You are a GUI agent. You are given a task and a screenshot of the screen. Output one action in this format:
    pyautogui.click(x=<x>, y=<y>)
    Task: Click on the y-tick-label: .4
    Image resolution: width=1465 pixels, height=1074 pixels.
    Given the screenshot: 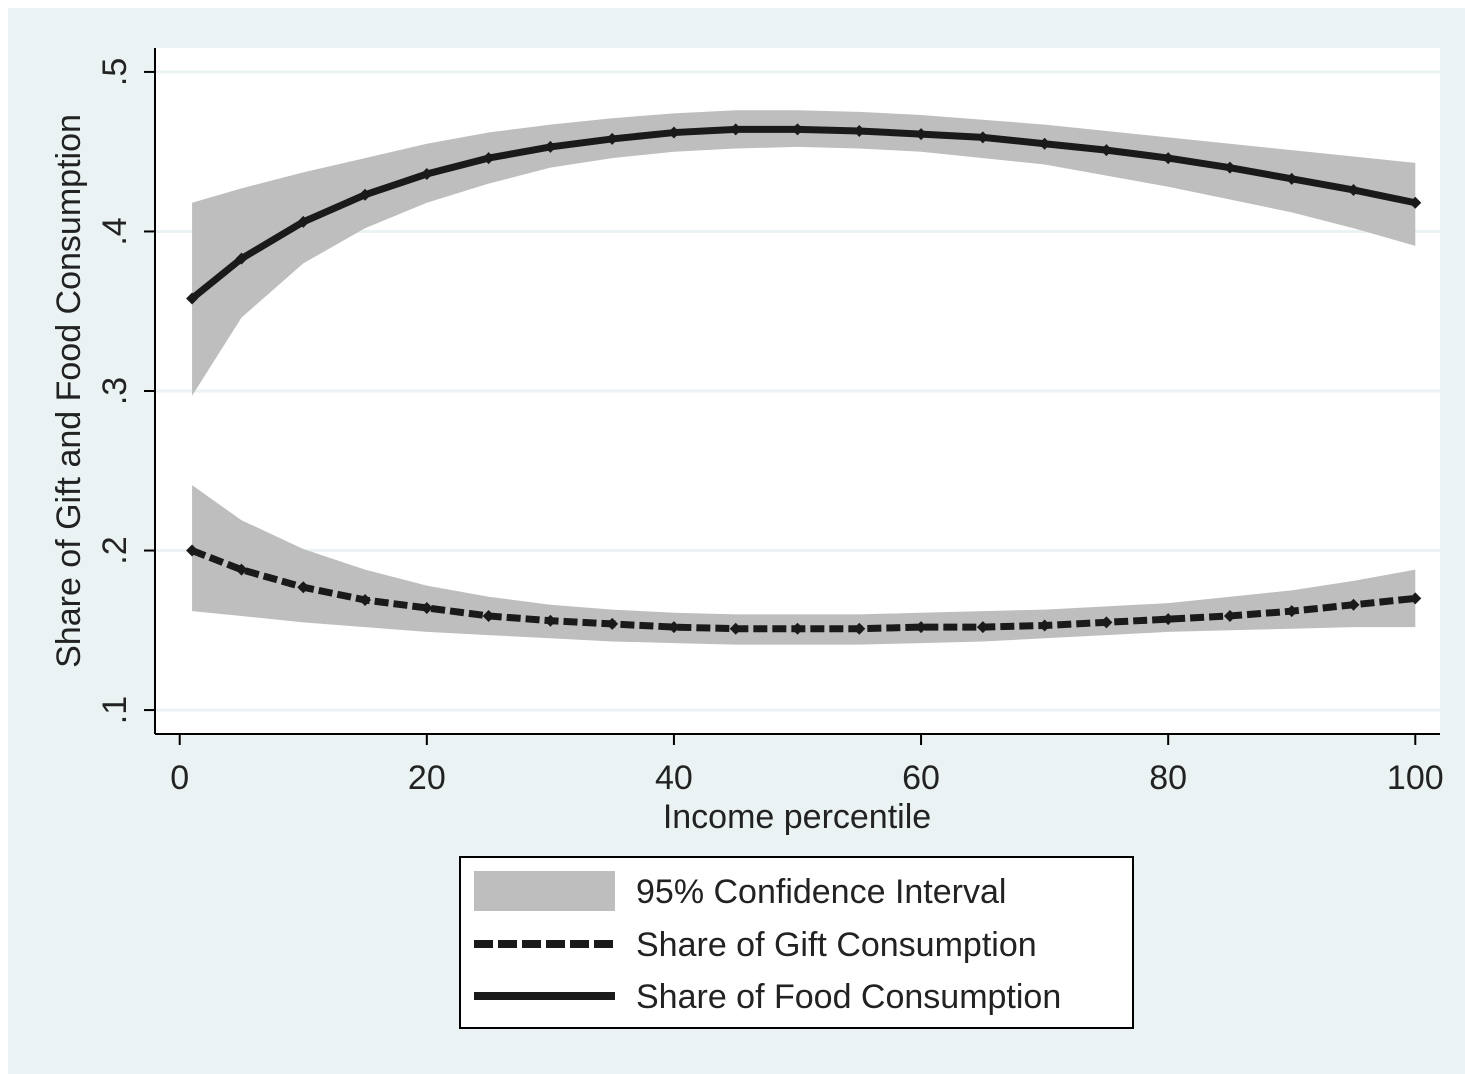 What is the action you would take?
    pyautogui.click(x=115, y=231)
    